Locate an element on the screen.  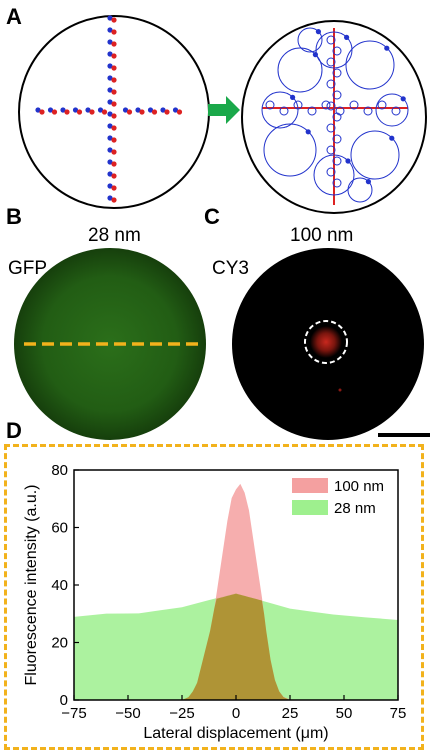
ellipse-after is located at coordinates (334, 117).